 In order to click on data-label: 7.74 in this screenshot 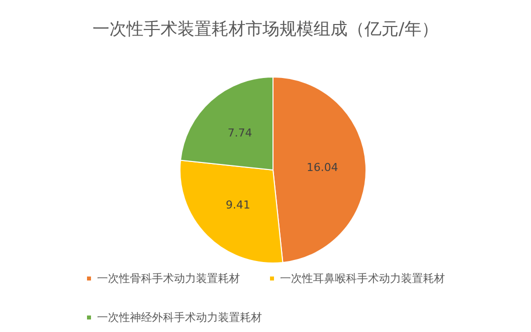, I will do `click(240, 133)`.